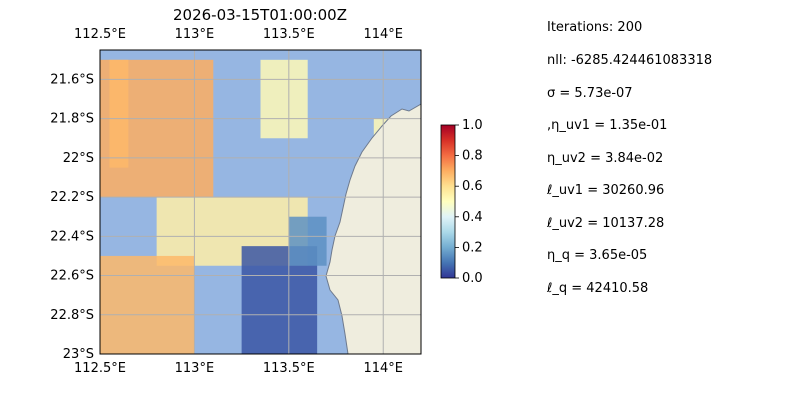 The image size is (800, 400). I want to click on colorbar-tick-label: 1.0, so click(472, 125).